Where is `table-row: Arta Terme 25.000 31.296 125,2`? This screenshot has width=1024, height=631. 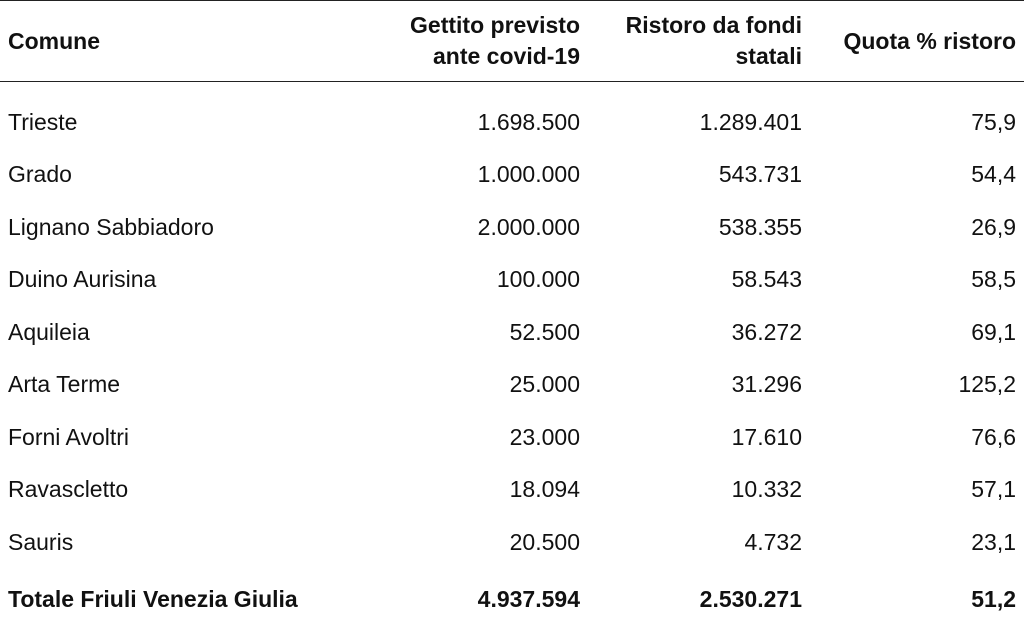 table-row: Arta Terme 25.000 31.296 125,2 is located at coordinates (512, 385).